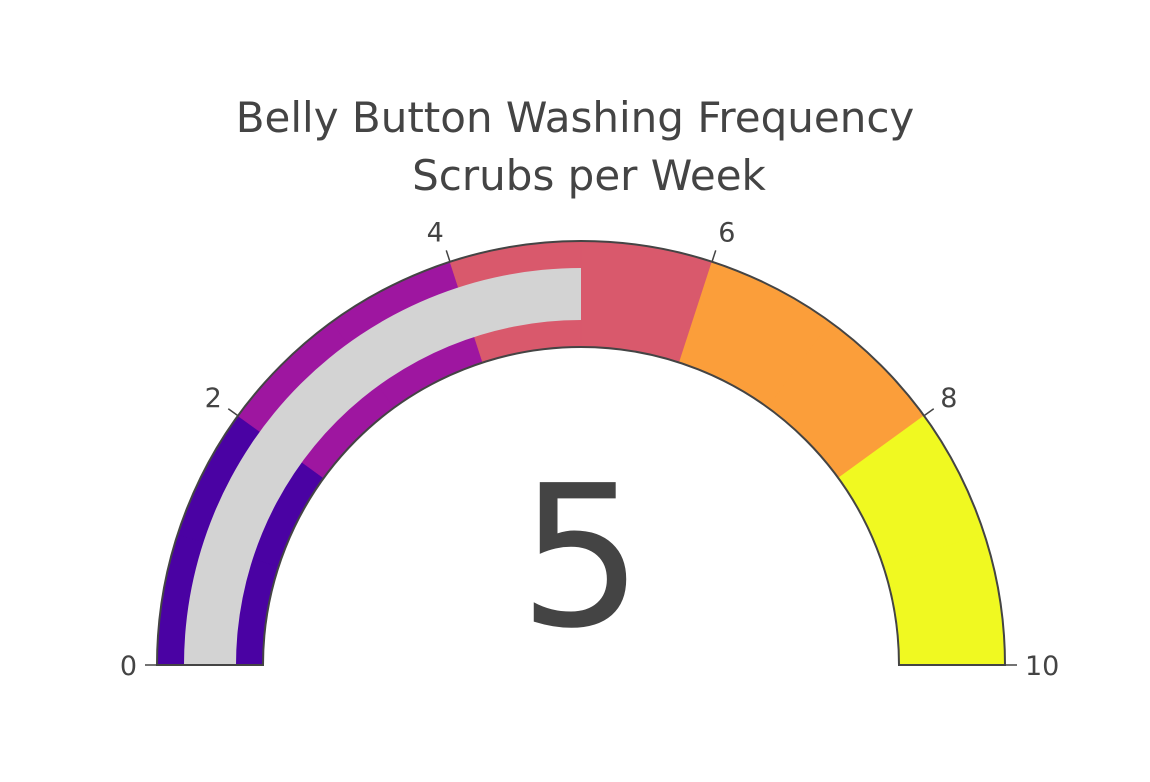 Image resolution: width=1150 pixels, height=782 pixels. Describe the element at coordinates (726, 232) in the screenshot. I see `gauge-tick-label-6: 6` at that location.